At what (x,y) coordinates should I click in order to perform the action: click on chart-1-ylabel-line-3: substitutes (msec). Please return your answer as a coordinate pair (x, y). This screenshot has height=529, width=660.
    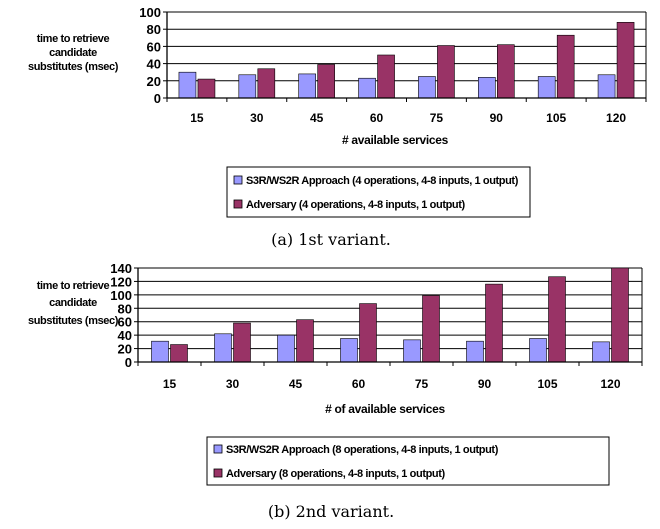
    Looking at the image, I should click on (73, 67).